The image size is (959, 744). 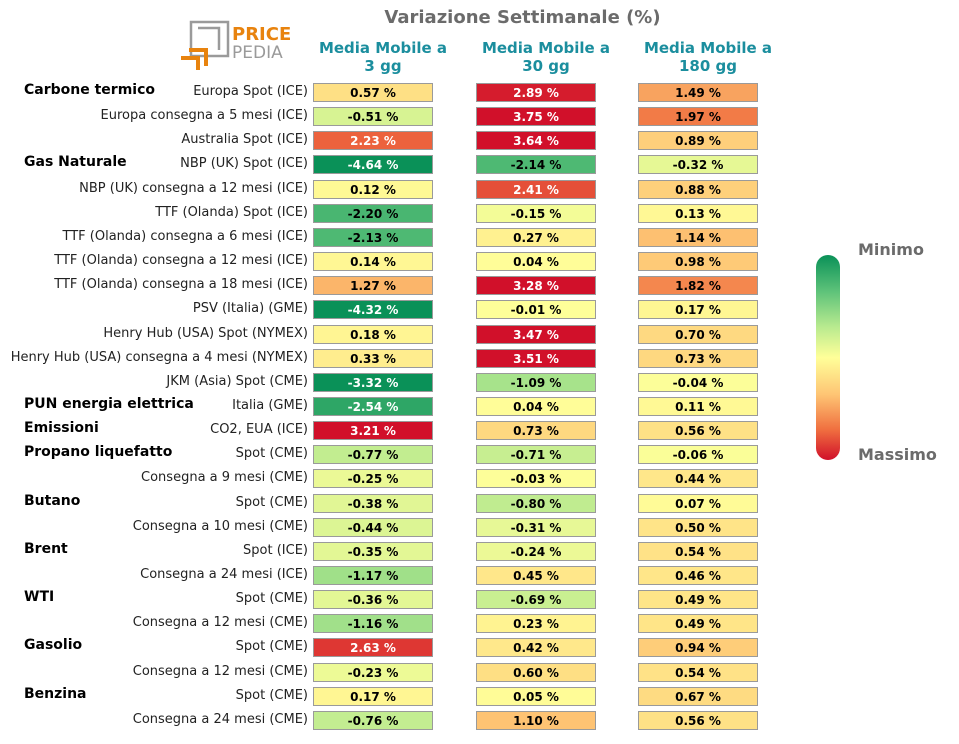 What do you see at coordinates (698, 503) in the screenshot?
I see `heatmap-cell: 0.07 %` at bounding box center [698, 503].